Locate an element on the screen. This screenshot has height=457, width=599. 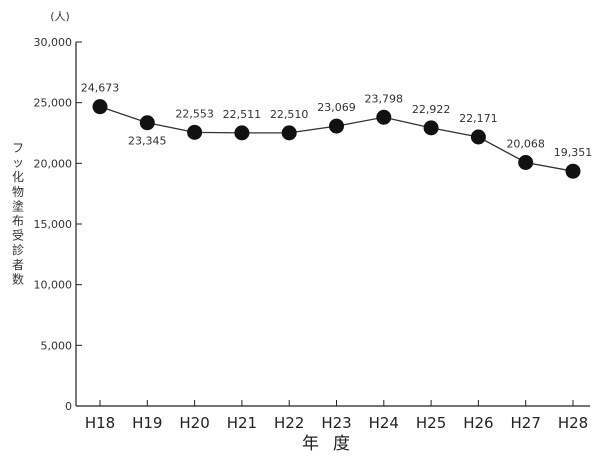
y-axis-label: フッ化物塗布受診者数 is located at coordinates (18, 213).